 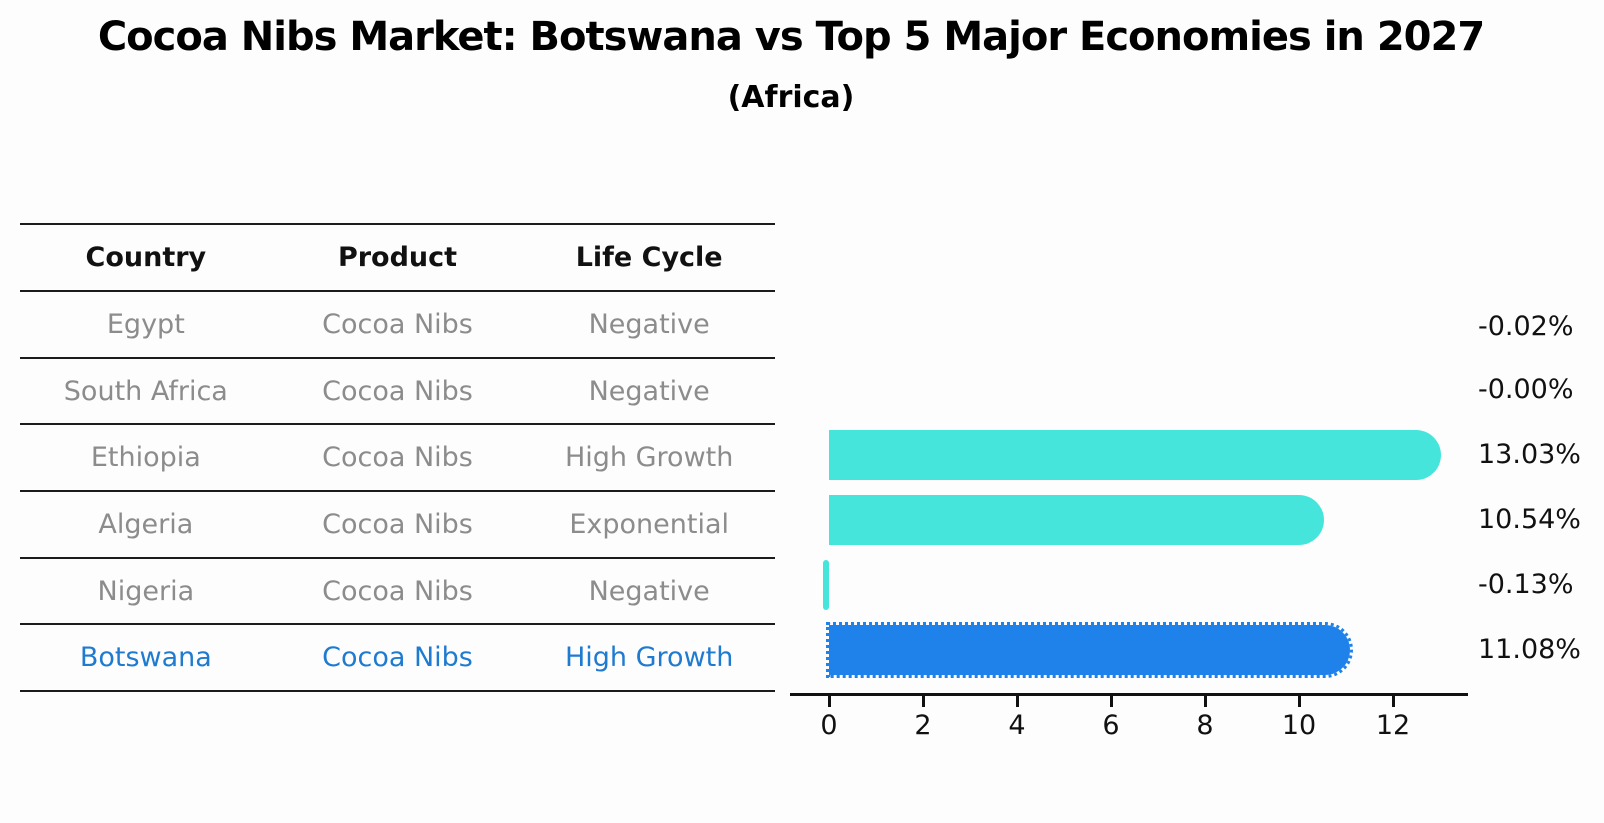 What do you see at coordinates (146, 591) in the screenshot?
I see `country-cell: Nigeria` at bounding box center [146, 591].